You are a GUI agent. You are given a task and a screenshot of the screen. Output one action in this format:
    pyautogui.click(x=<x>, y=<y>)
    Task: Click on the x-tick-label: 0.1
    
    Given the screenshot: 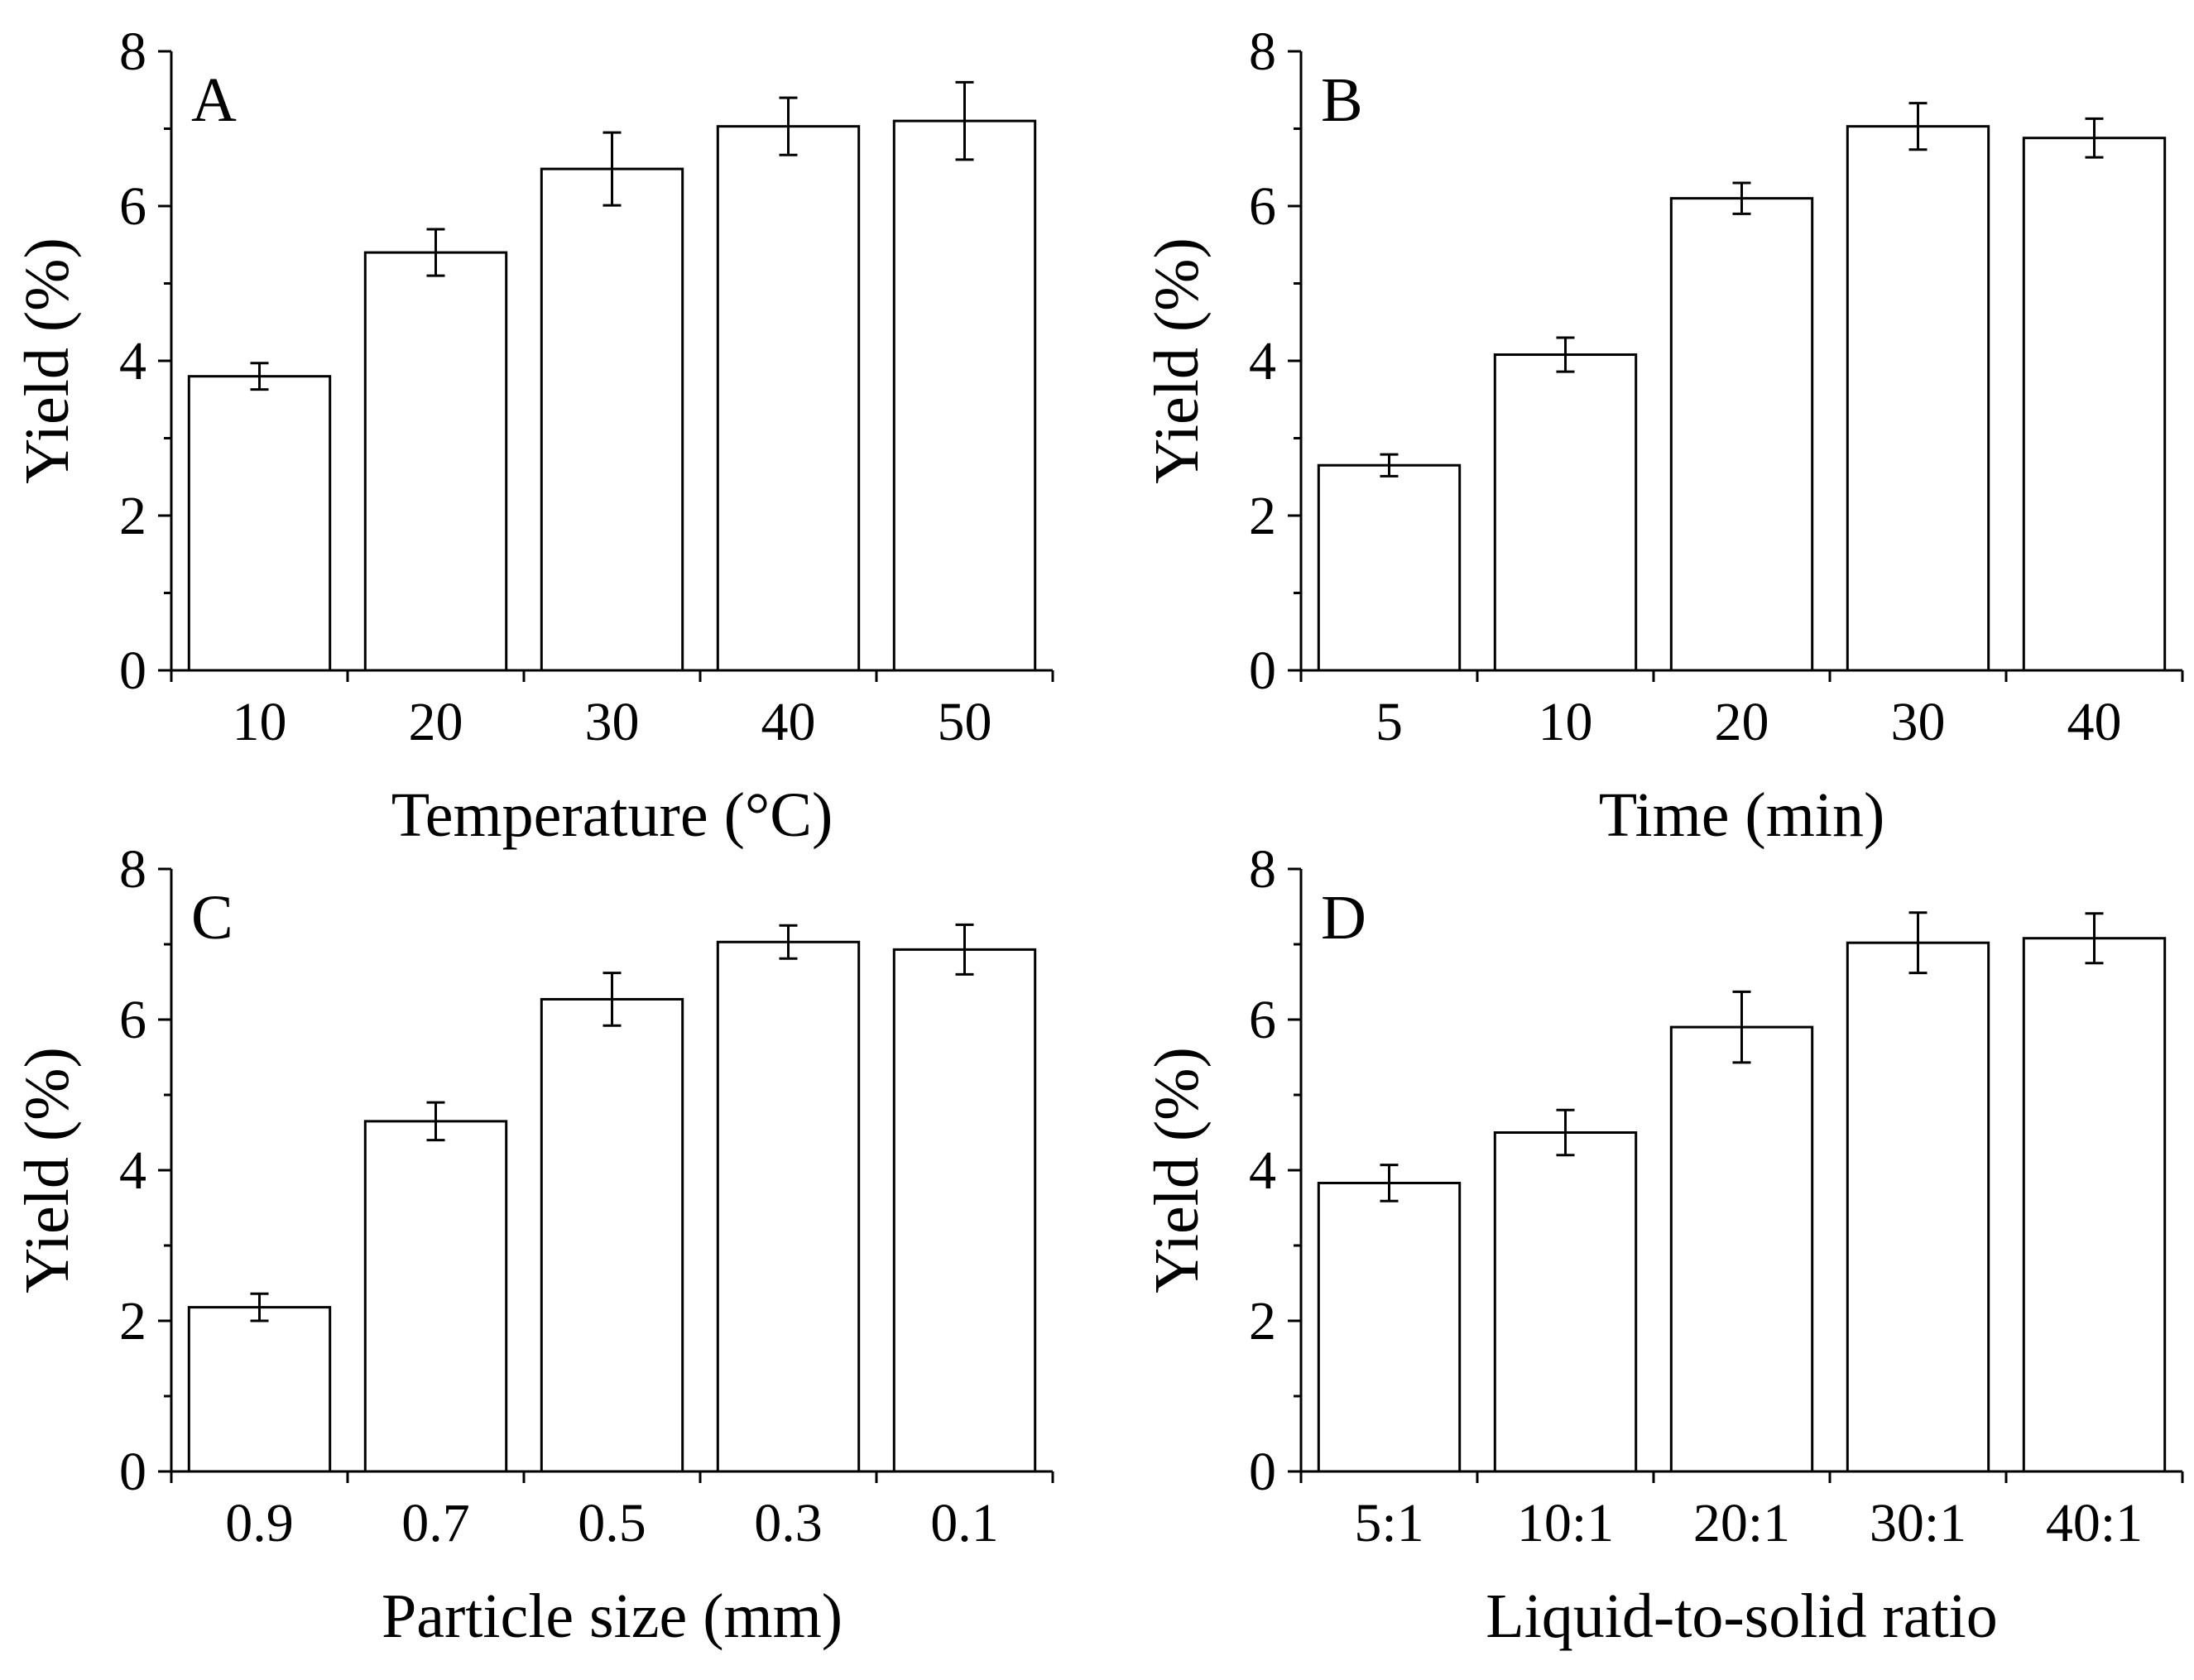 What is the action you would take?
    pyautogui.click(x=964, y=1523)
    